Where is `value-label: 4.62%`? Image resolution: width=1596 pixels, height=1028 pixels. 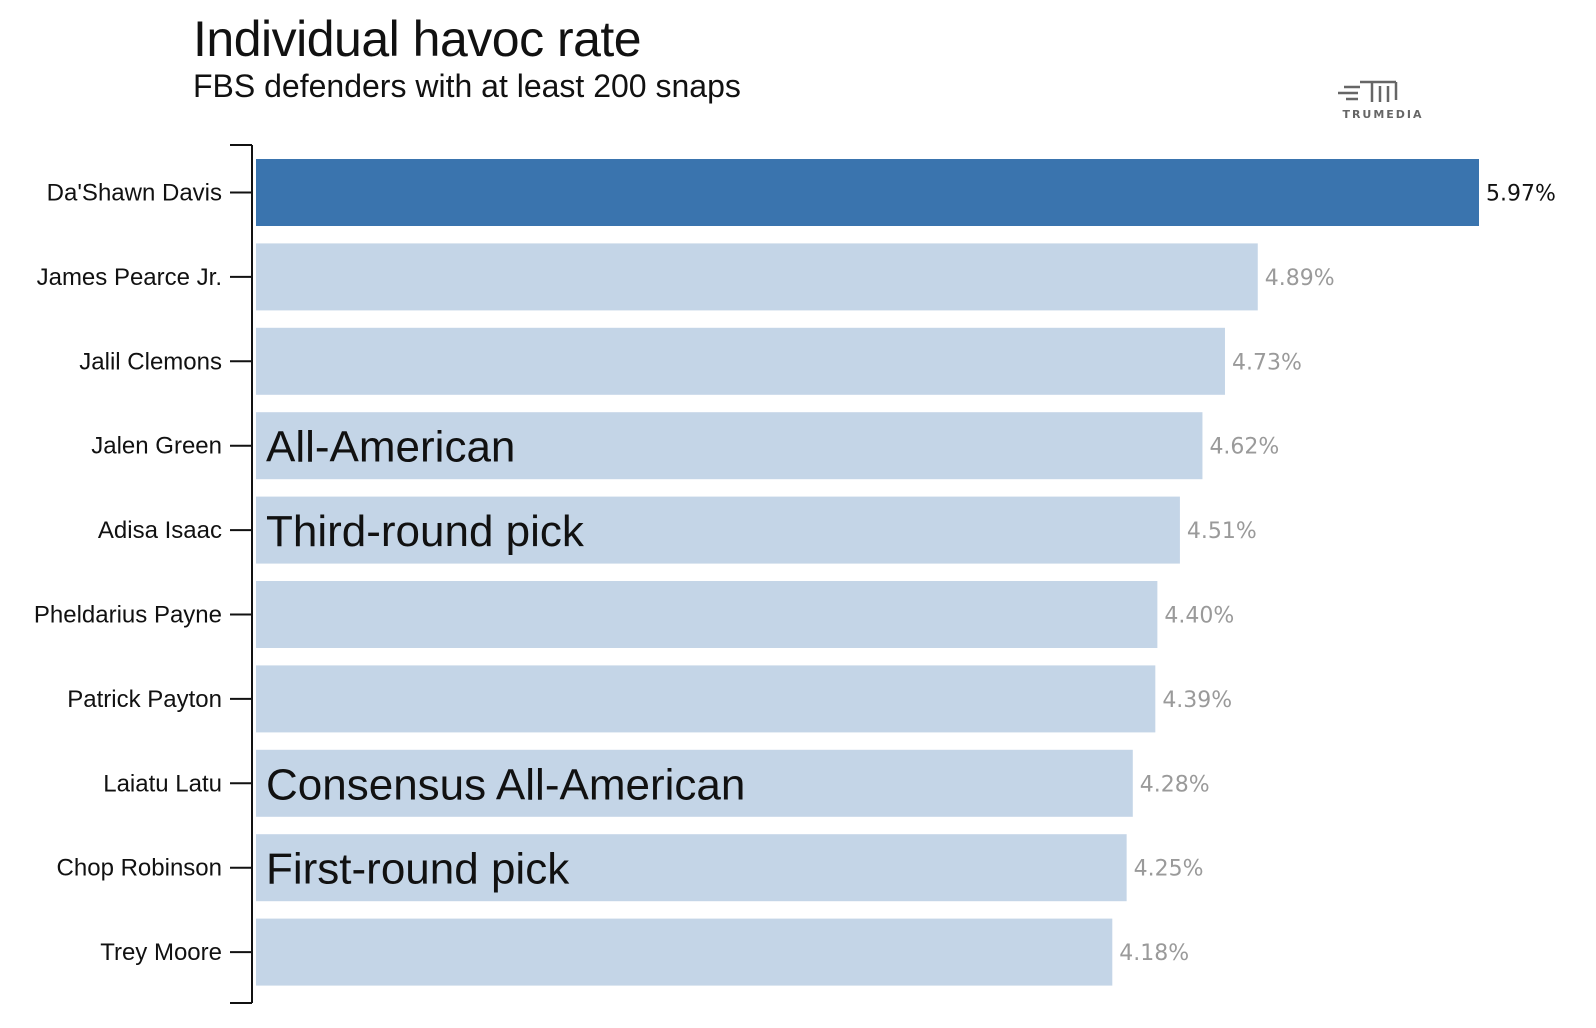
value-label: 4.62% is located at coordinates (1244, 447).